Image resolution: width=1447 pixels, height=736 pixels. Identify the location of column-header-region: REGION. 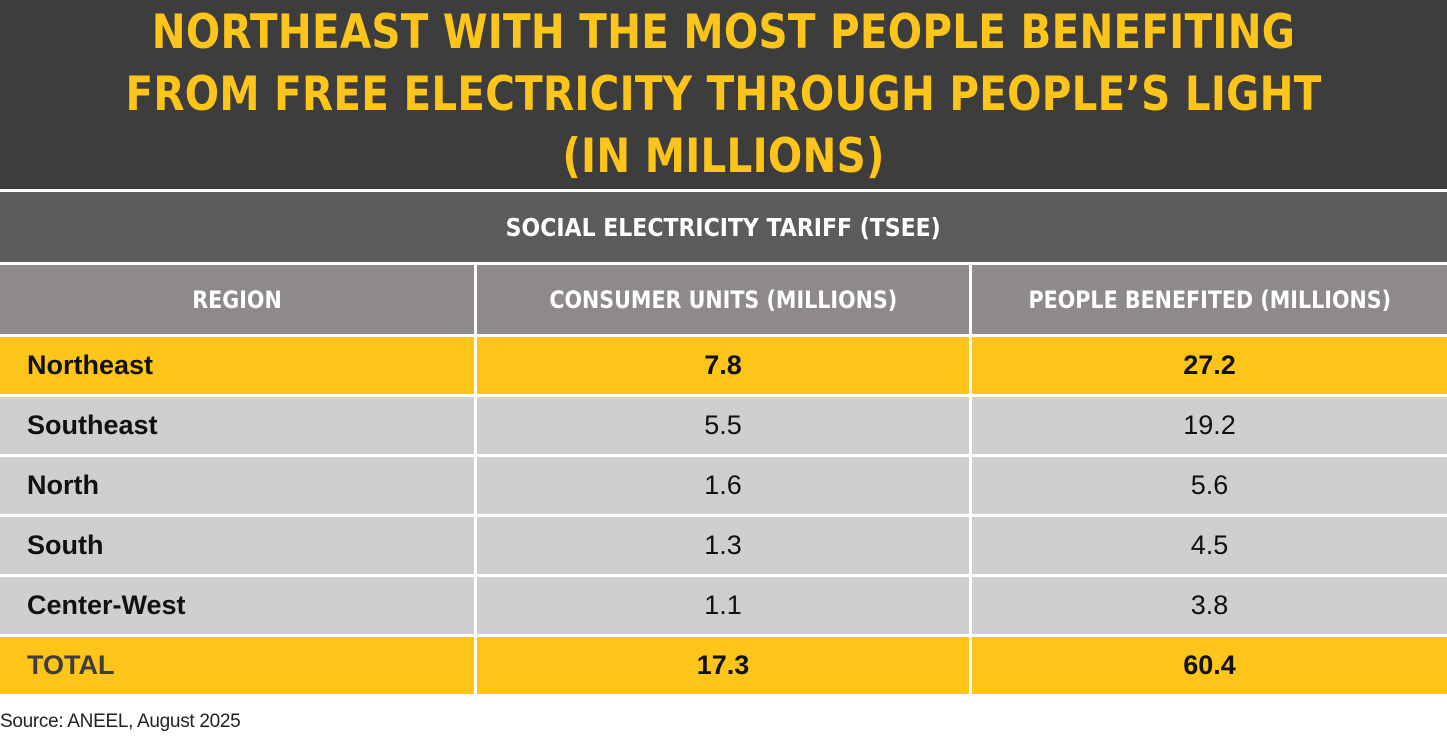
(237, 299).